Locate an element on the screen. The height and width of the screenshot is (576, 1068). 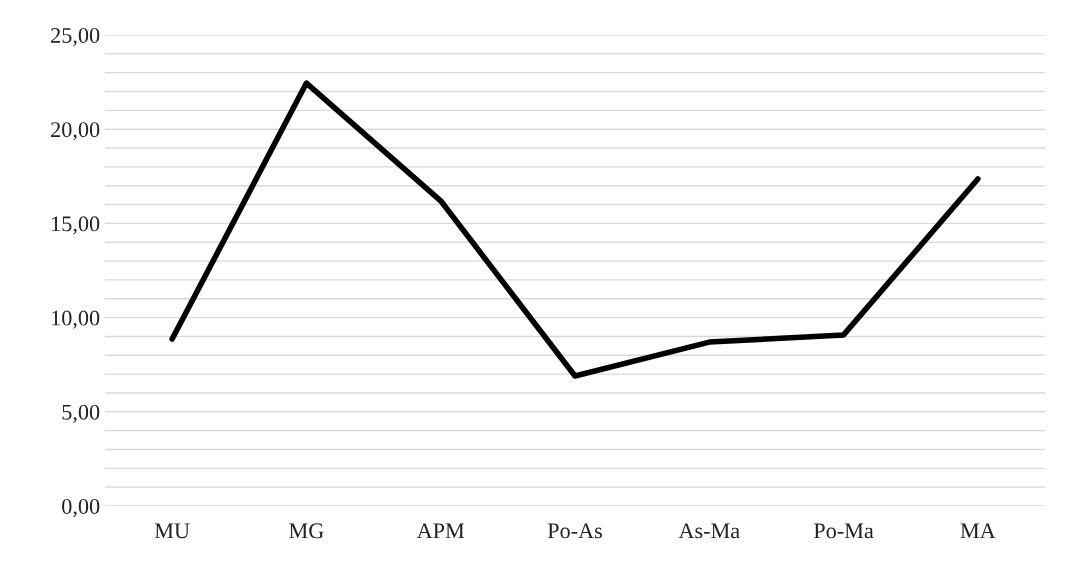
x-tick-label: Po-Ma is located at coordinates (843, 531).